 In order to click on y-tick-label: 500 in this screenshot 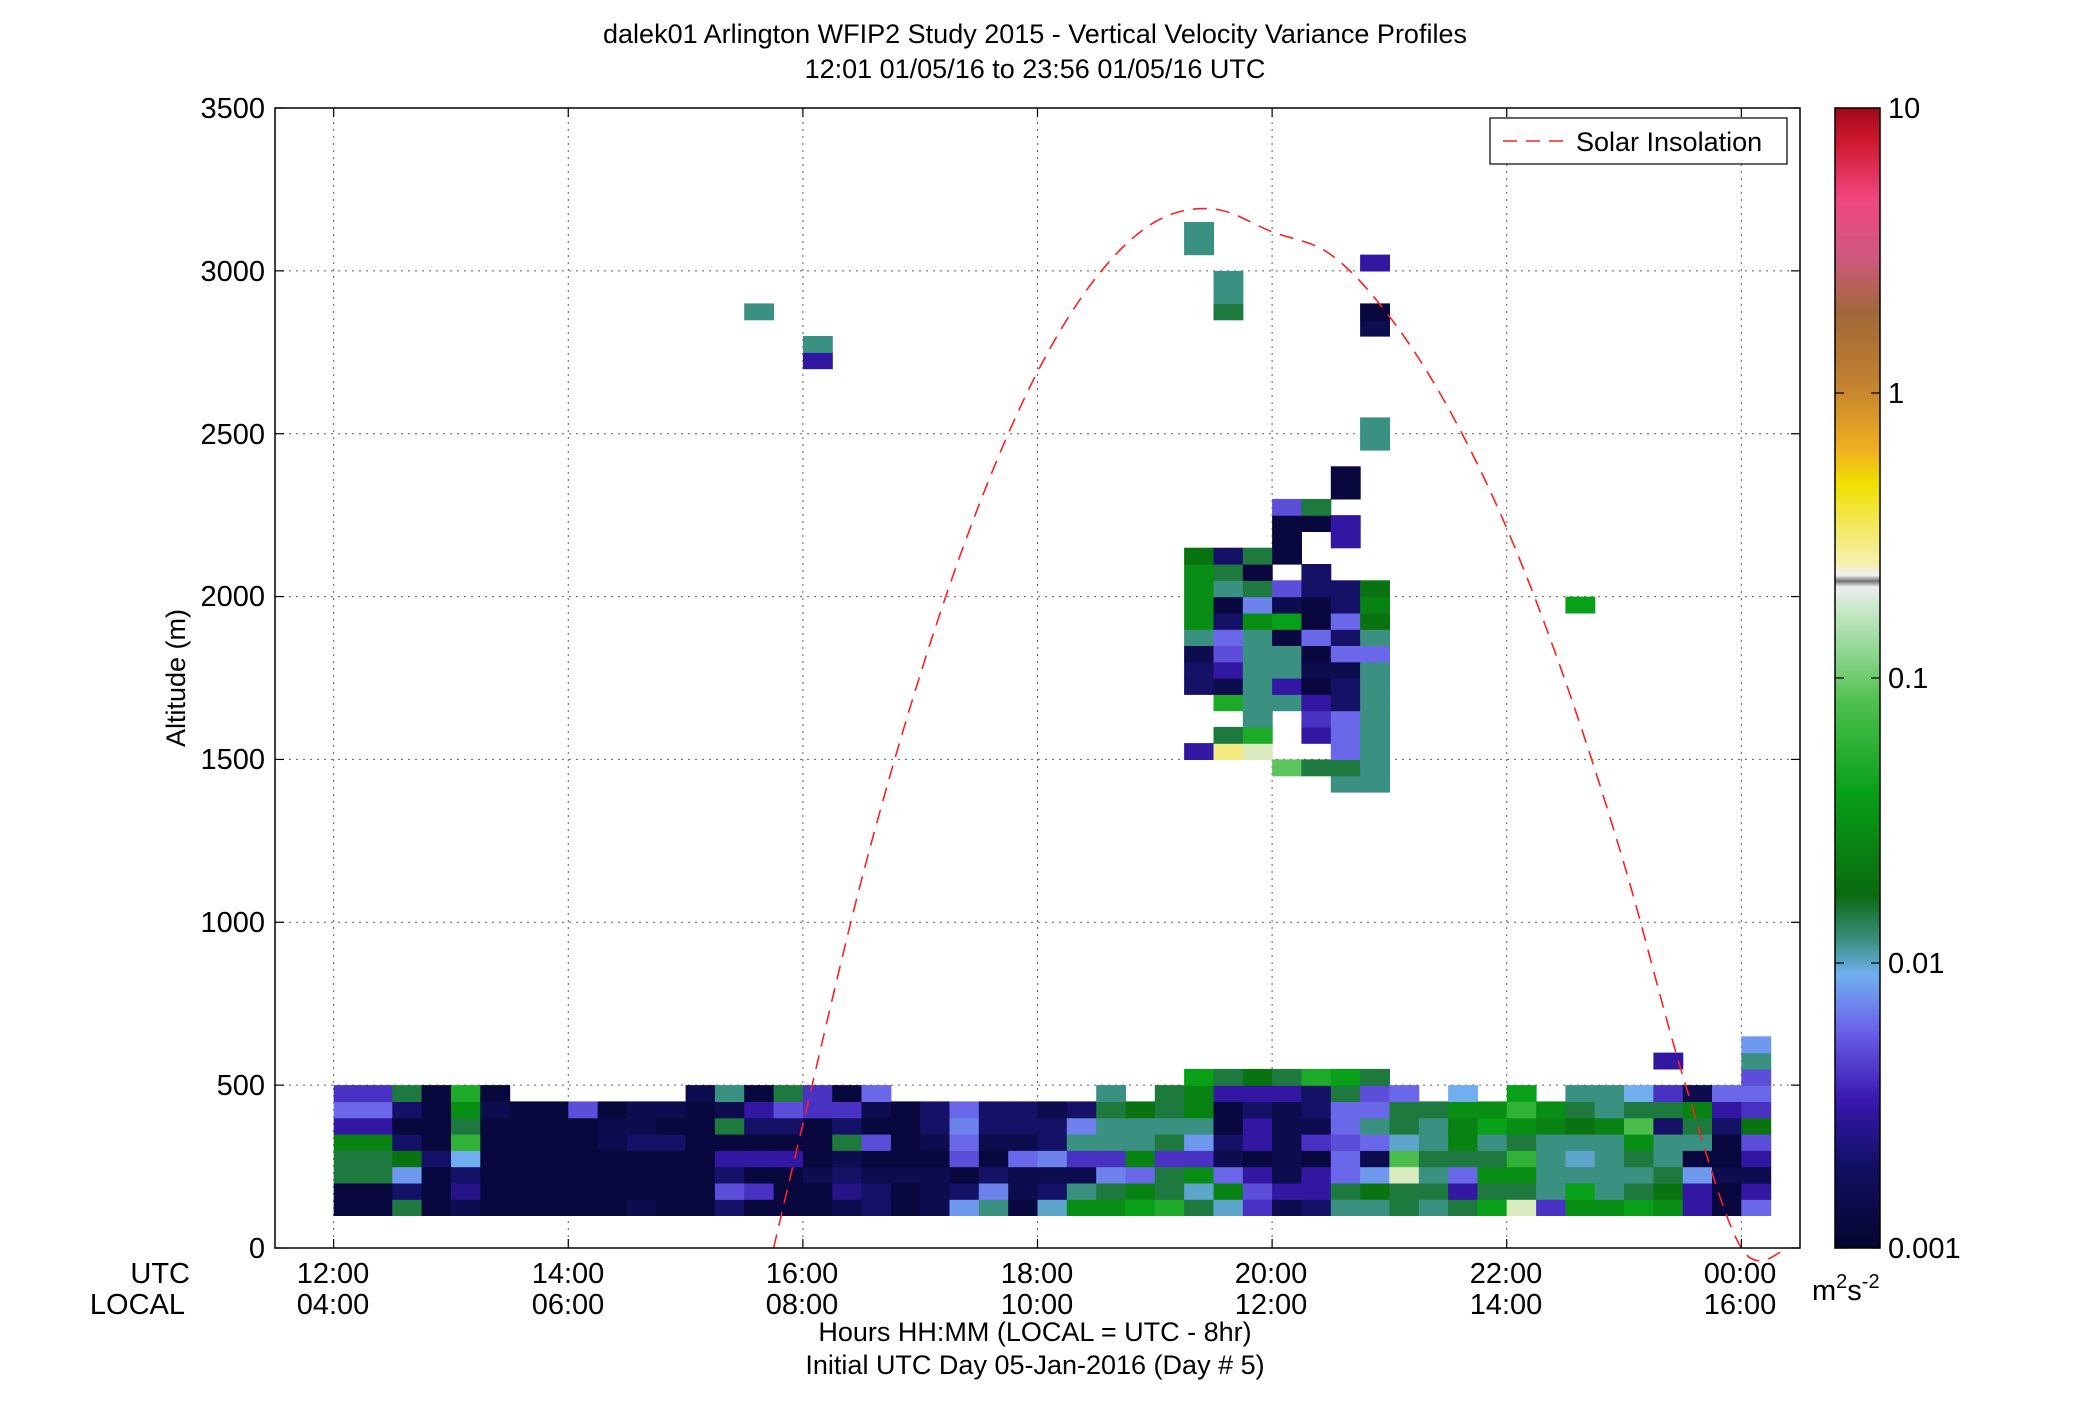, I will do `click(241, 1086)`.